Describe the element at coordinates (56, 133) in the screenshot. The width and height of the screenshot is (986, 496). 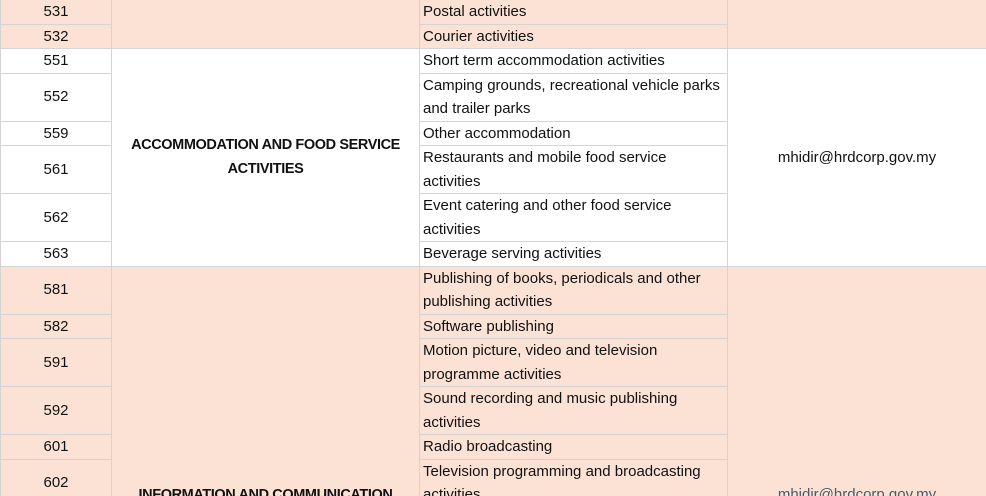
I see `code-cell: 559` at that location.